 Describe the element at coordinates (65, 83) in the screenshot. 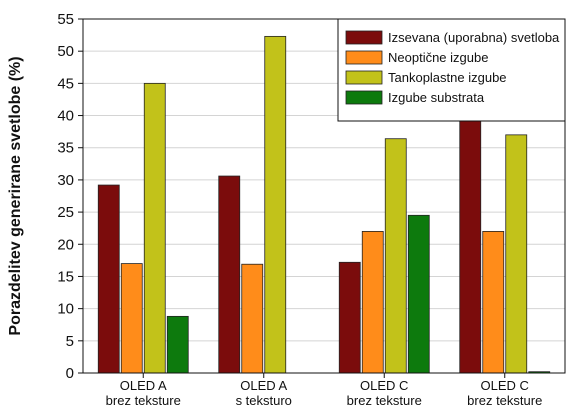

I see `y-tick-label: 45` at that location.